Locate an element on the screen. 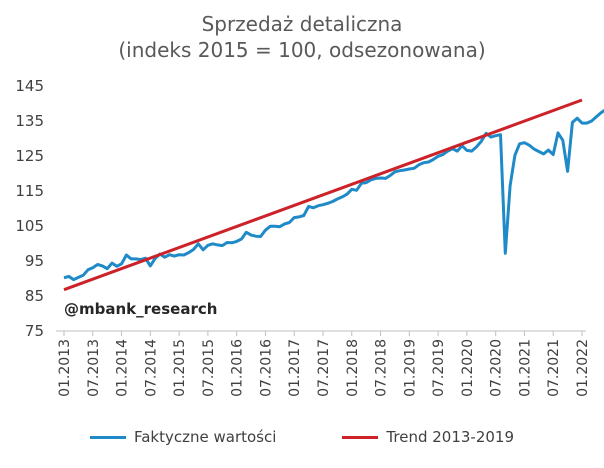  legend-item-actual: Faktyczne wartości is located at coordinates (183, 437).